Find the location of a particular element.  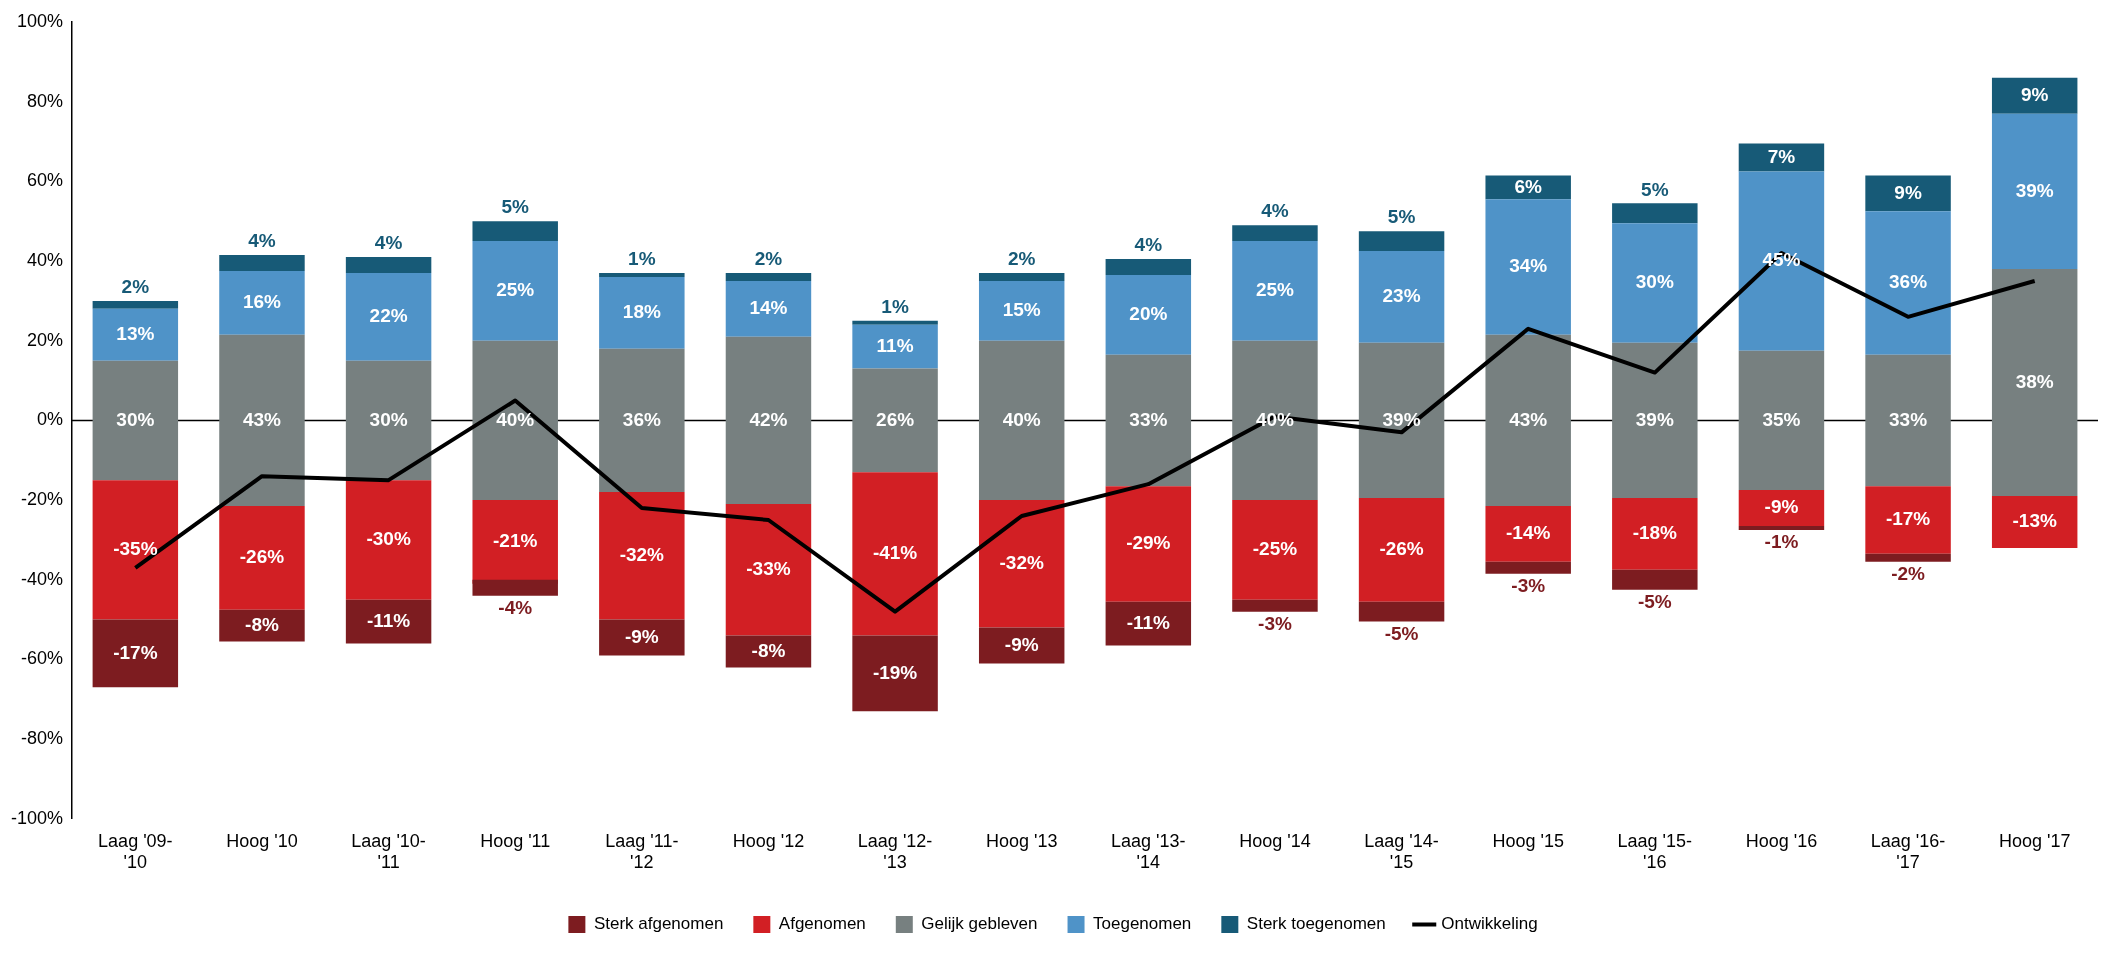

legend-label: Sterk afgenomen is located at coordinates (658, 924).